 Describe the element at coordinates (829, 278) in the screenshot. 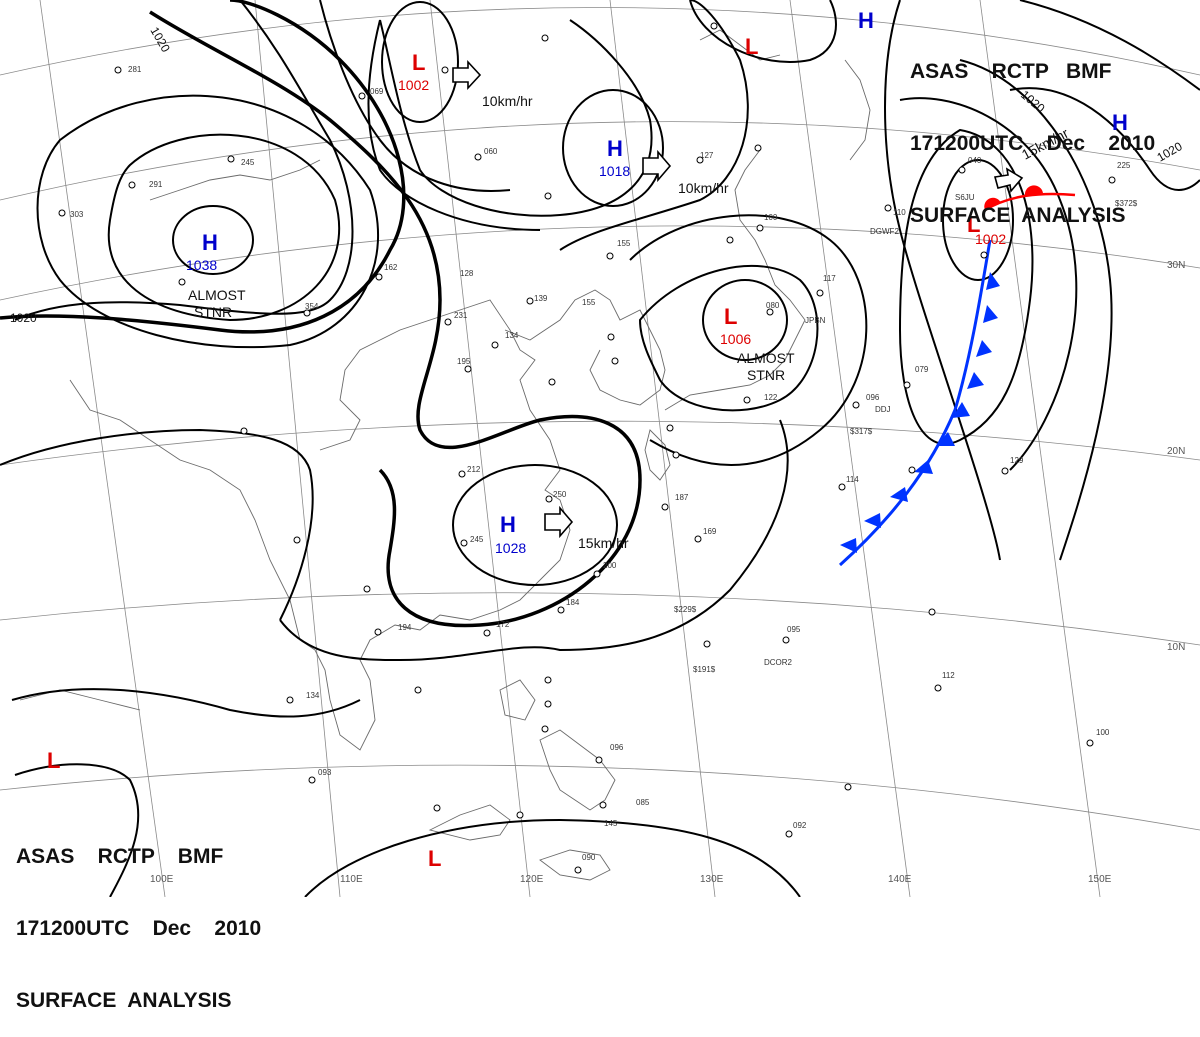

I see `station-value: 117` at that location.